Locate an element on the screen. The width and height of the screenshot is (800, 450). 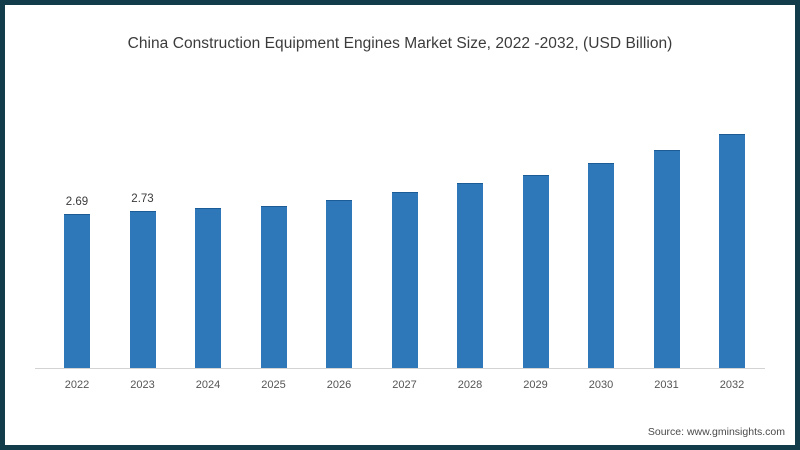
bar-group: 2030 is located at coordinates (601, 277).